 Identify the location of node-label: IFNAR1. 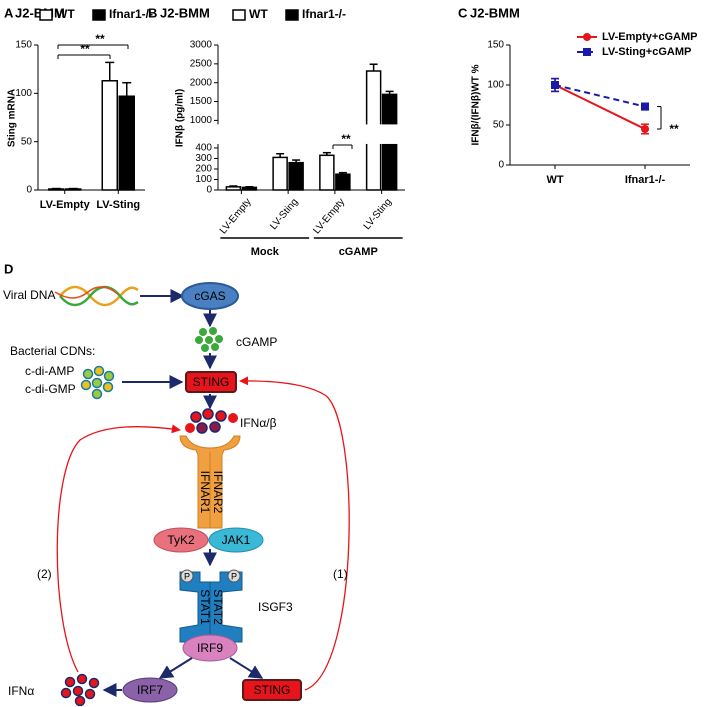
(205, 492).